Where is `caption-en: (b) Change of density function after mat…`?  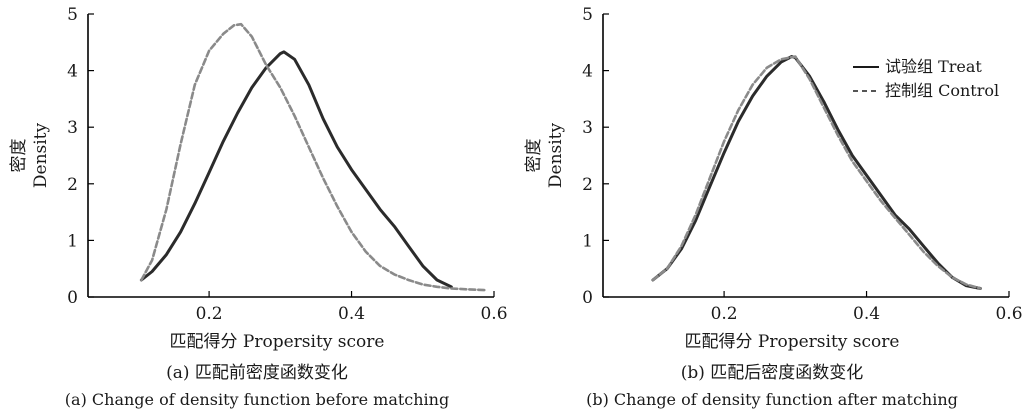 caption-en: (b) Change of density function after mat… is located at coordinates (772, 399).